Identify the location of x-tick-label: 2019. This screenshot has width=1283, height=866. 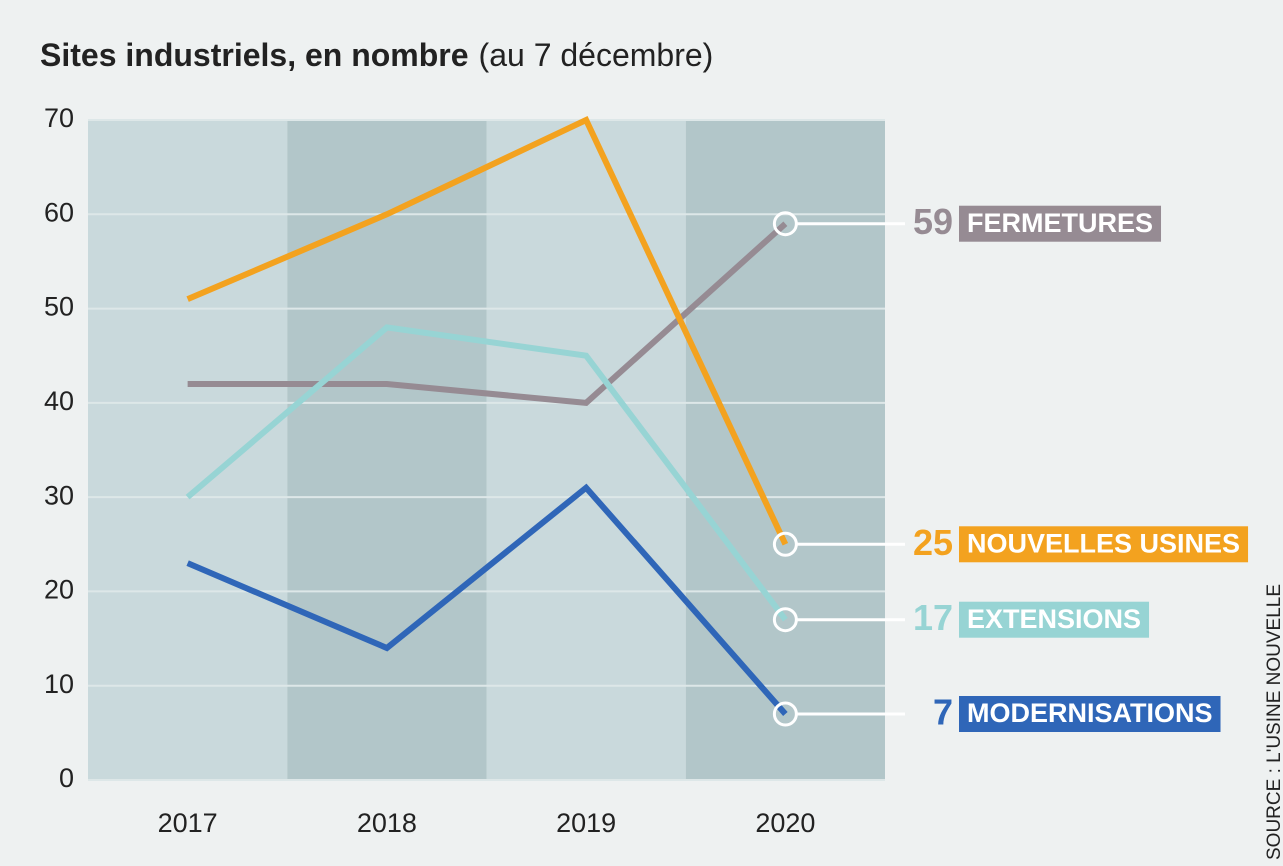
(586, 823).